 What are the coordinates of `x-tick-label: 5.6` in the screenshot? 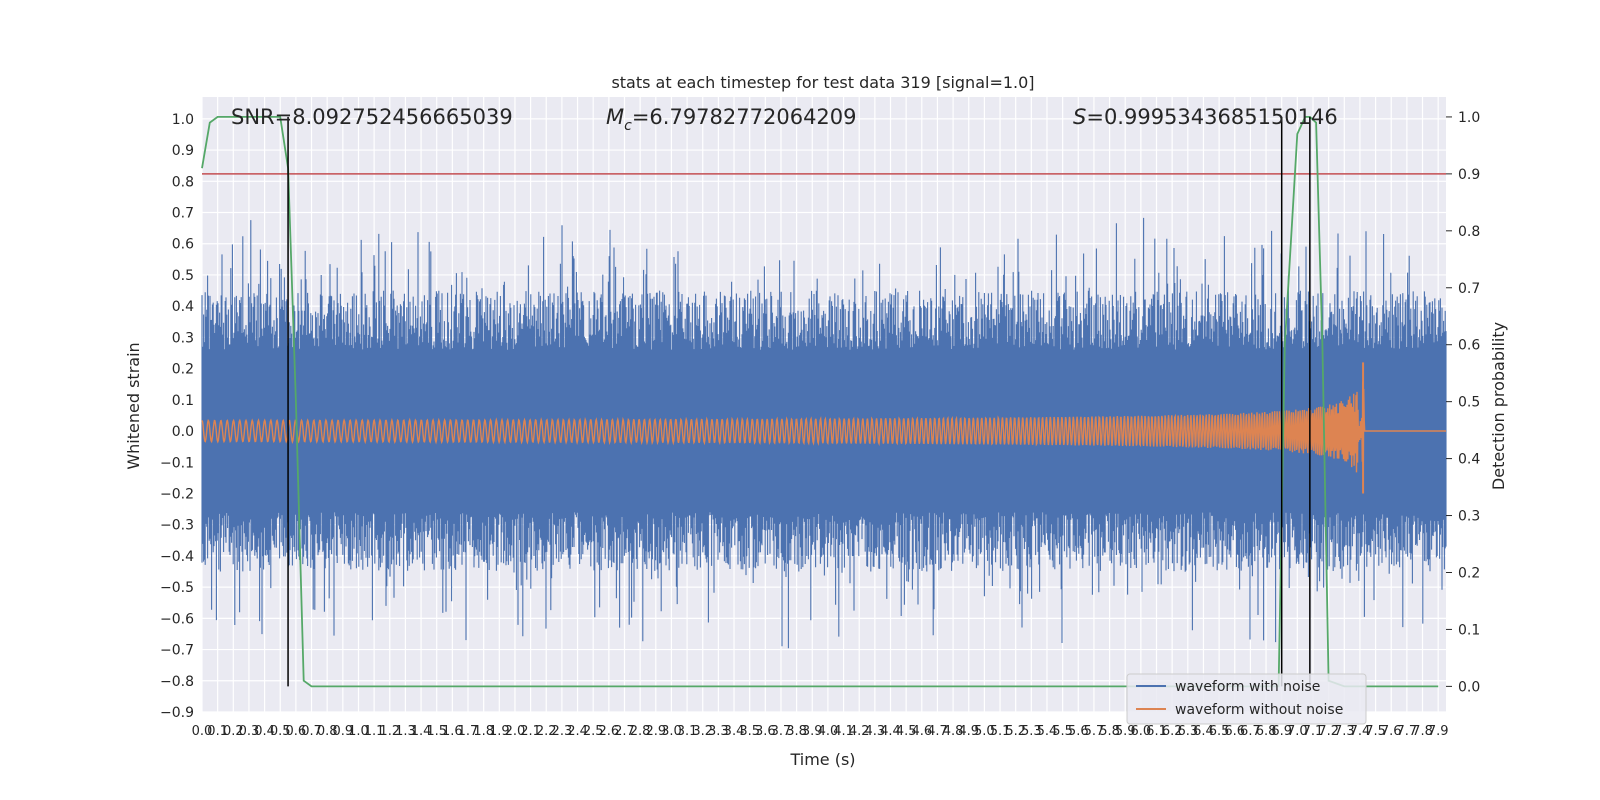 It's located at (1078, 731).